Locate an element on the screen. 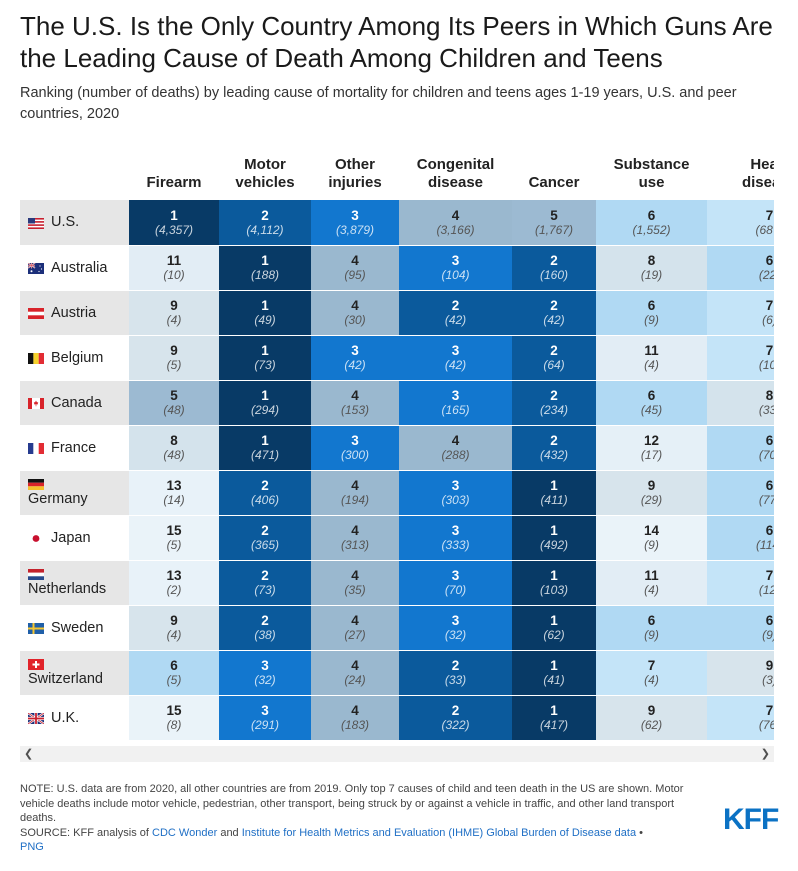  country-cell: U.K. is located at coordinates (74, 718).